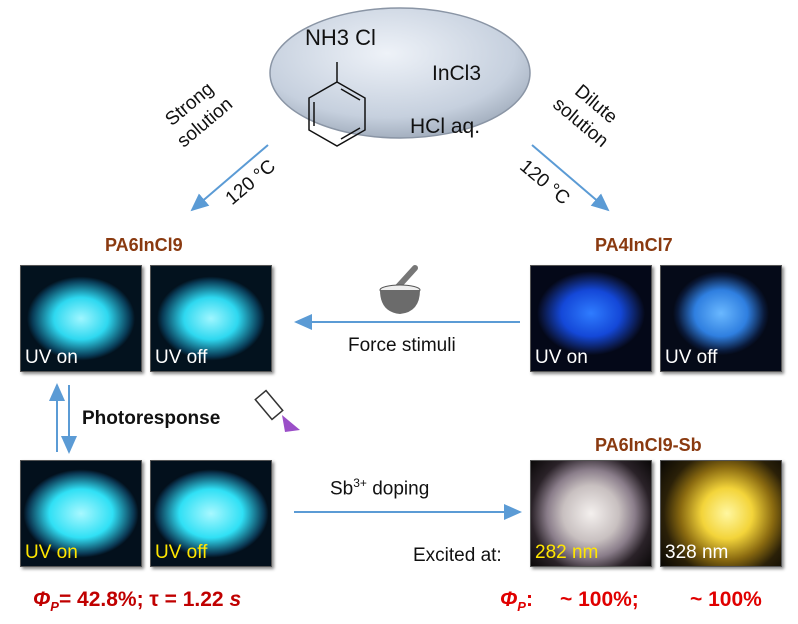  I want to click on right-result-282: ~ 100%;, so click(599, 599).